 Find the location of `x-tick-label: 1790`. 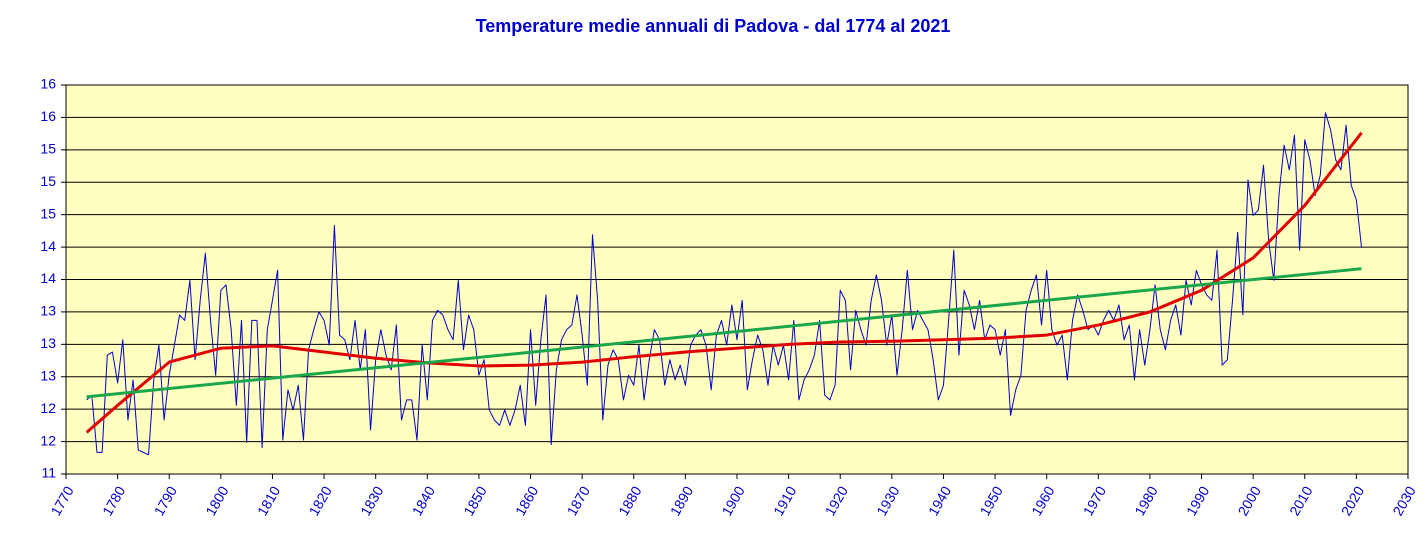

x-tick-label: 1790 is located at coordinates (166, 500).